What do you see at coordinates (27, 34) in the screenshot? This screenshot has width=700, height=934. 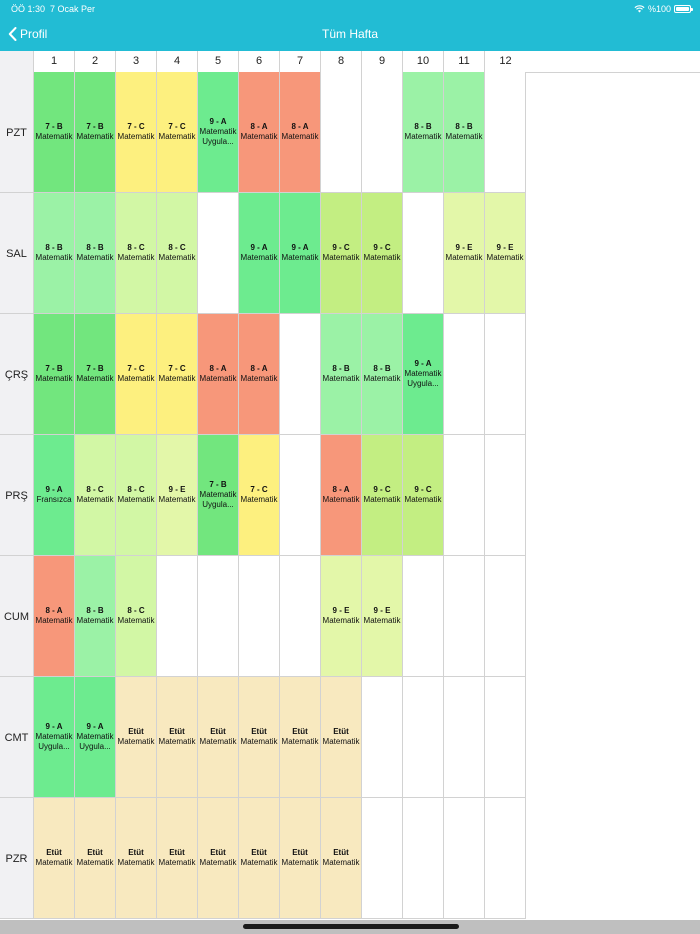 I see `back-button: Profil` at bounding box center [27, 34].